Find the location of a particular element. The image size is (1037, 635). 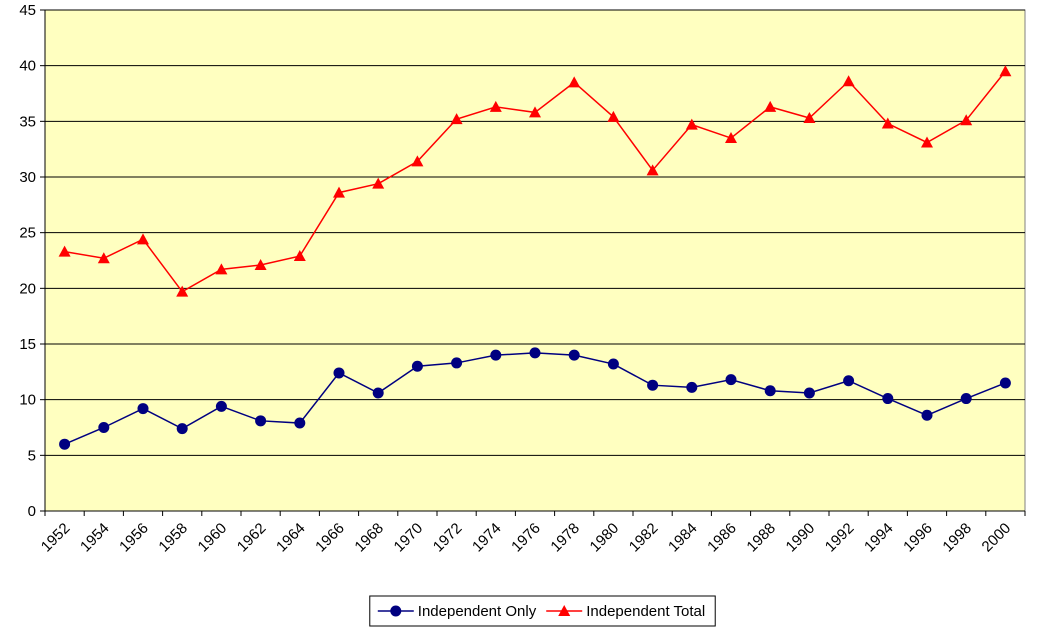

x-tick-label: 1972 is located at coordinates (448, 538).